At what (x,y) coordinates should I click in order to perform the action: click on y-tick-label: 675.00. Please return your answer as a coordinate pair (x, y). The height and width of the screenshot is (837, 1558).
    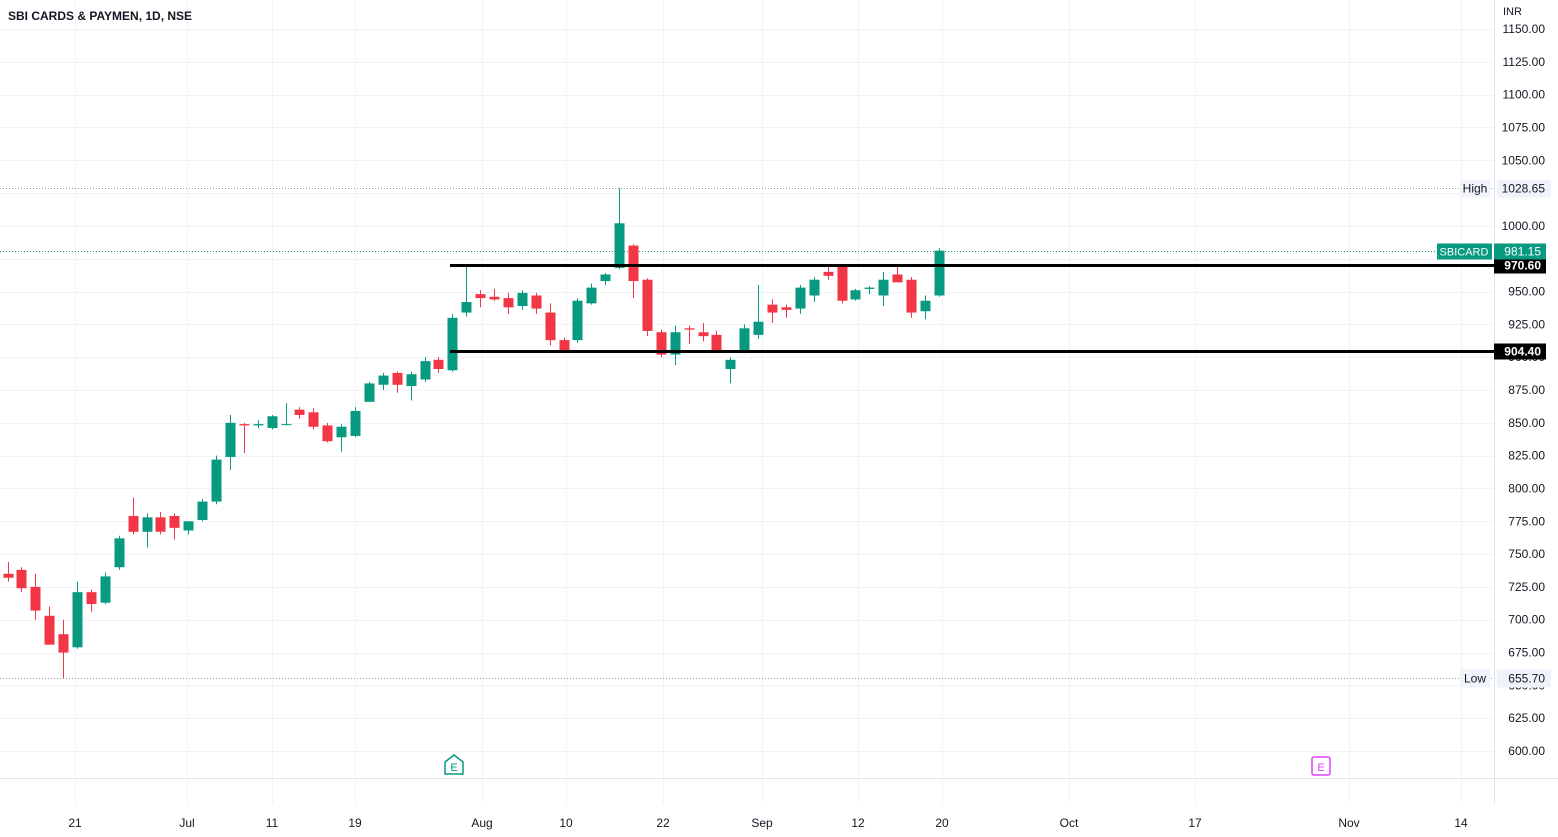
    Looking at the image, I should click on (1526, 653).